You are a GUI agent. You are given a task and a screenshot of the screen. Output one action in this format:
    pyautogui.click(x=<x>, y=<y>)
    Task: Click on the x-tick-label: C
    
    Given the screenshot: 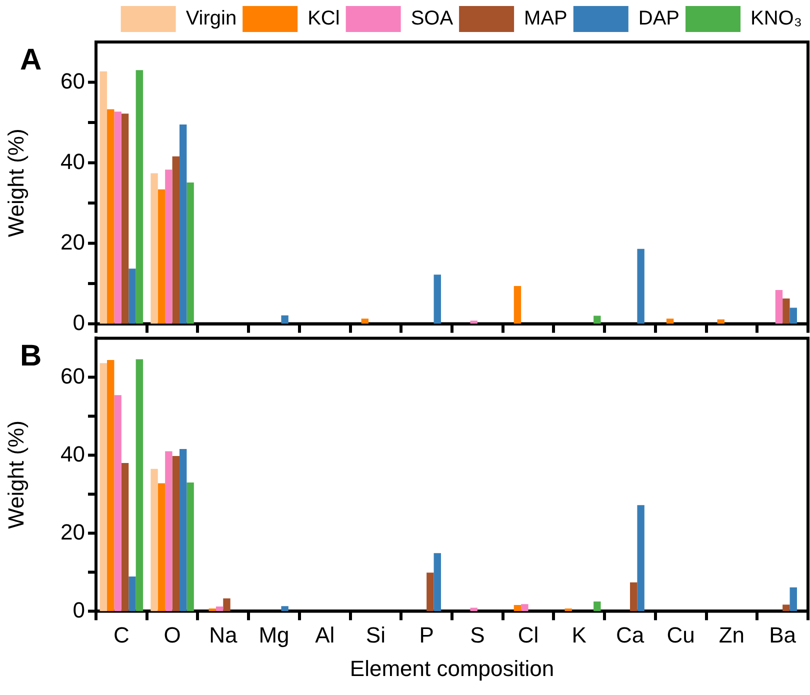 What is the action you would take?
    pyautogui.click(x=121, y=635)
    